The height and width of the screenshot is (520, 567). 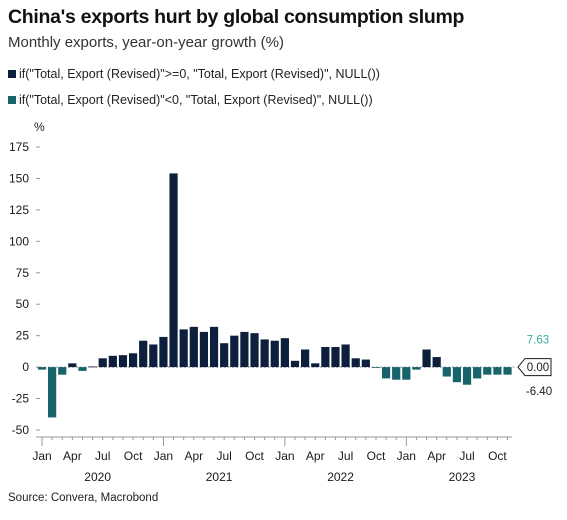 I want to click on x-year-label: 2020, so click(x=97, y=477).